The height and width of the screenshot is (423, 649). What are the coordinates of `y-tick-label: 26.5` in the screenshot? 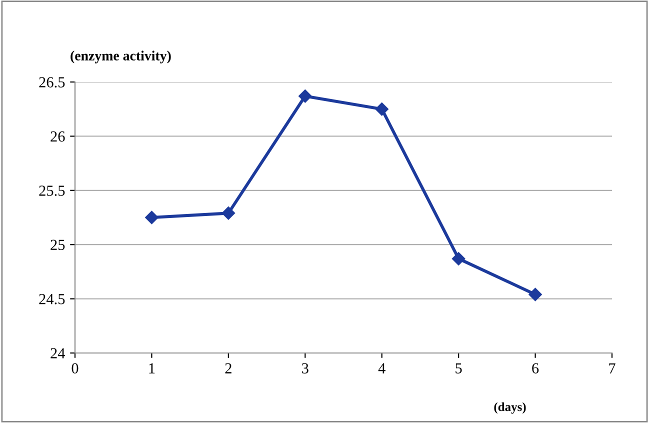 It's located at (52, 82).